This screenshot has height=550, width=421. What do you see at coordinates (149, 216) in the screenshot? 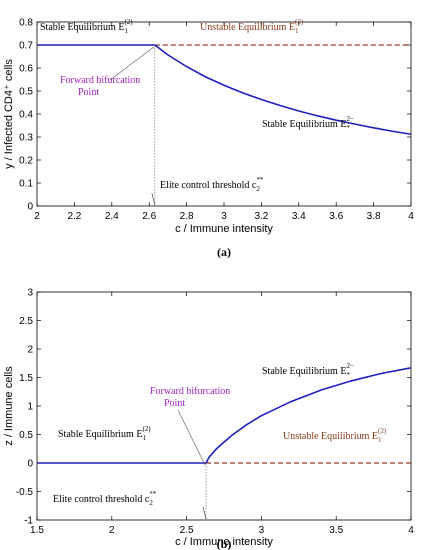
I see `x-tick-label: 2.6` at bounding box center [149, 216].